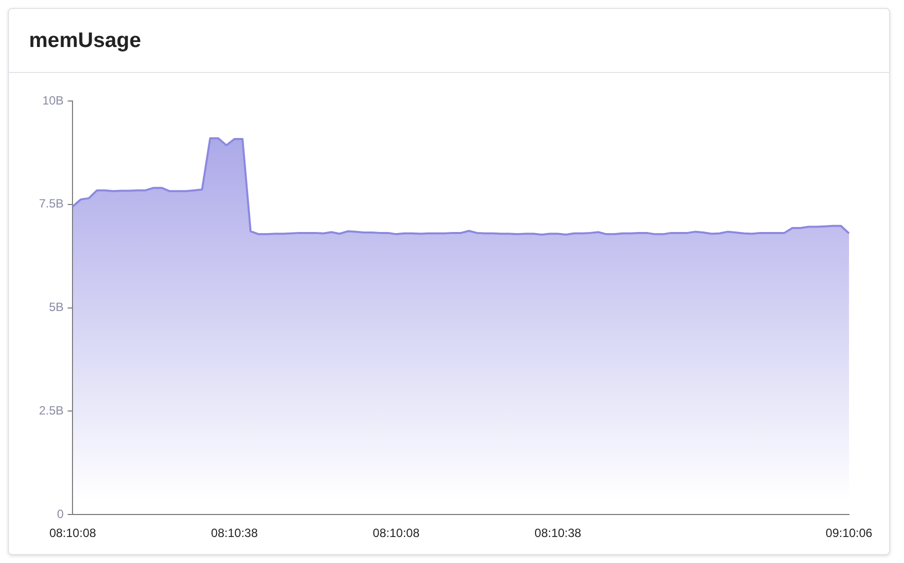 This screenshot has width=904, height=563. Describe the element at coordinates (51, 411) in the screenshot. I see `y-tick-label: 2.5B` at that location.